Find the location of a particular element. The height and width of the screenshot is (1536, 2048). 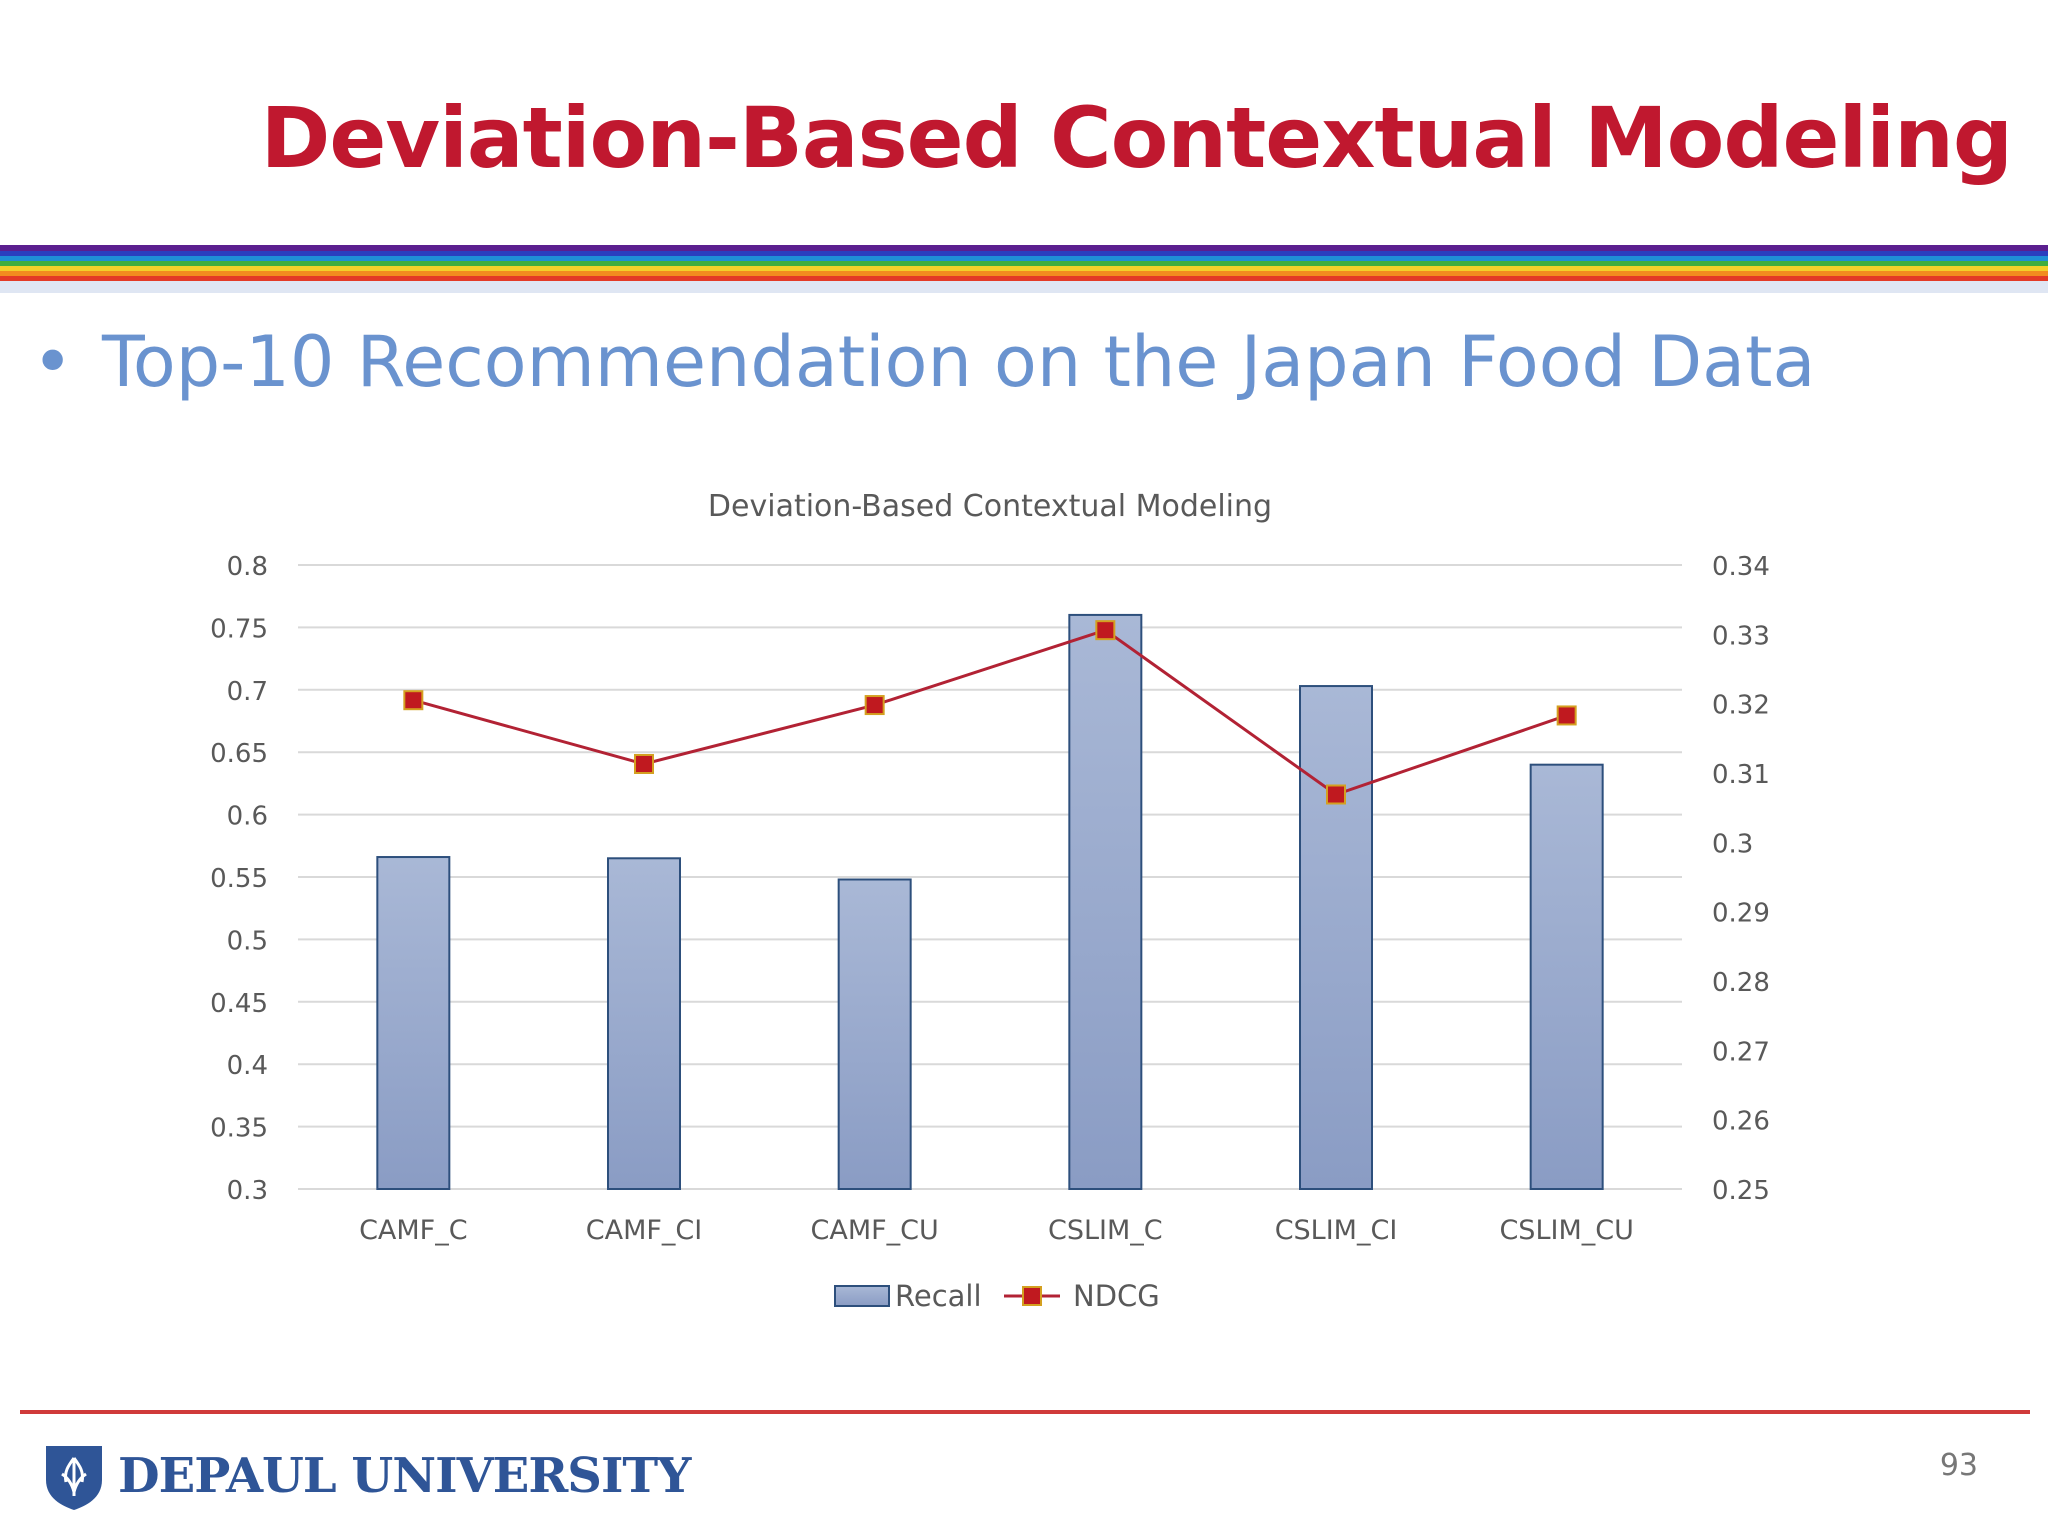

footer-divider is located at coordinates (1025, 1412).